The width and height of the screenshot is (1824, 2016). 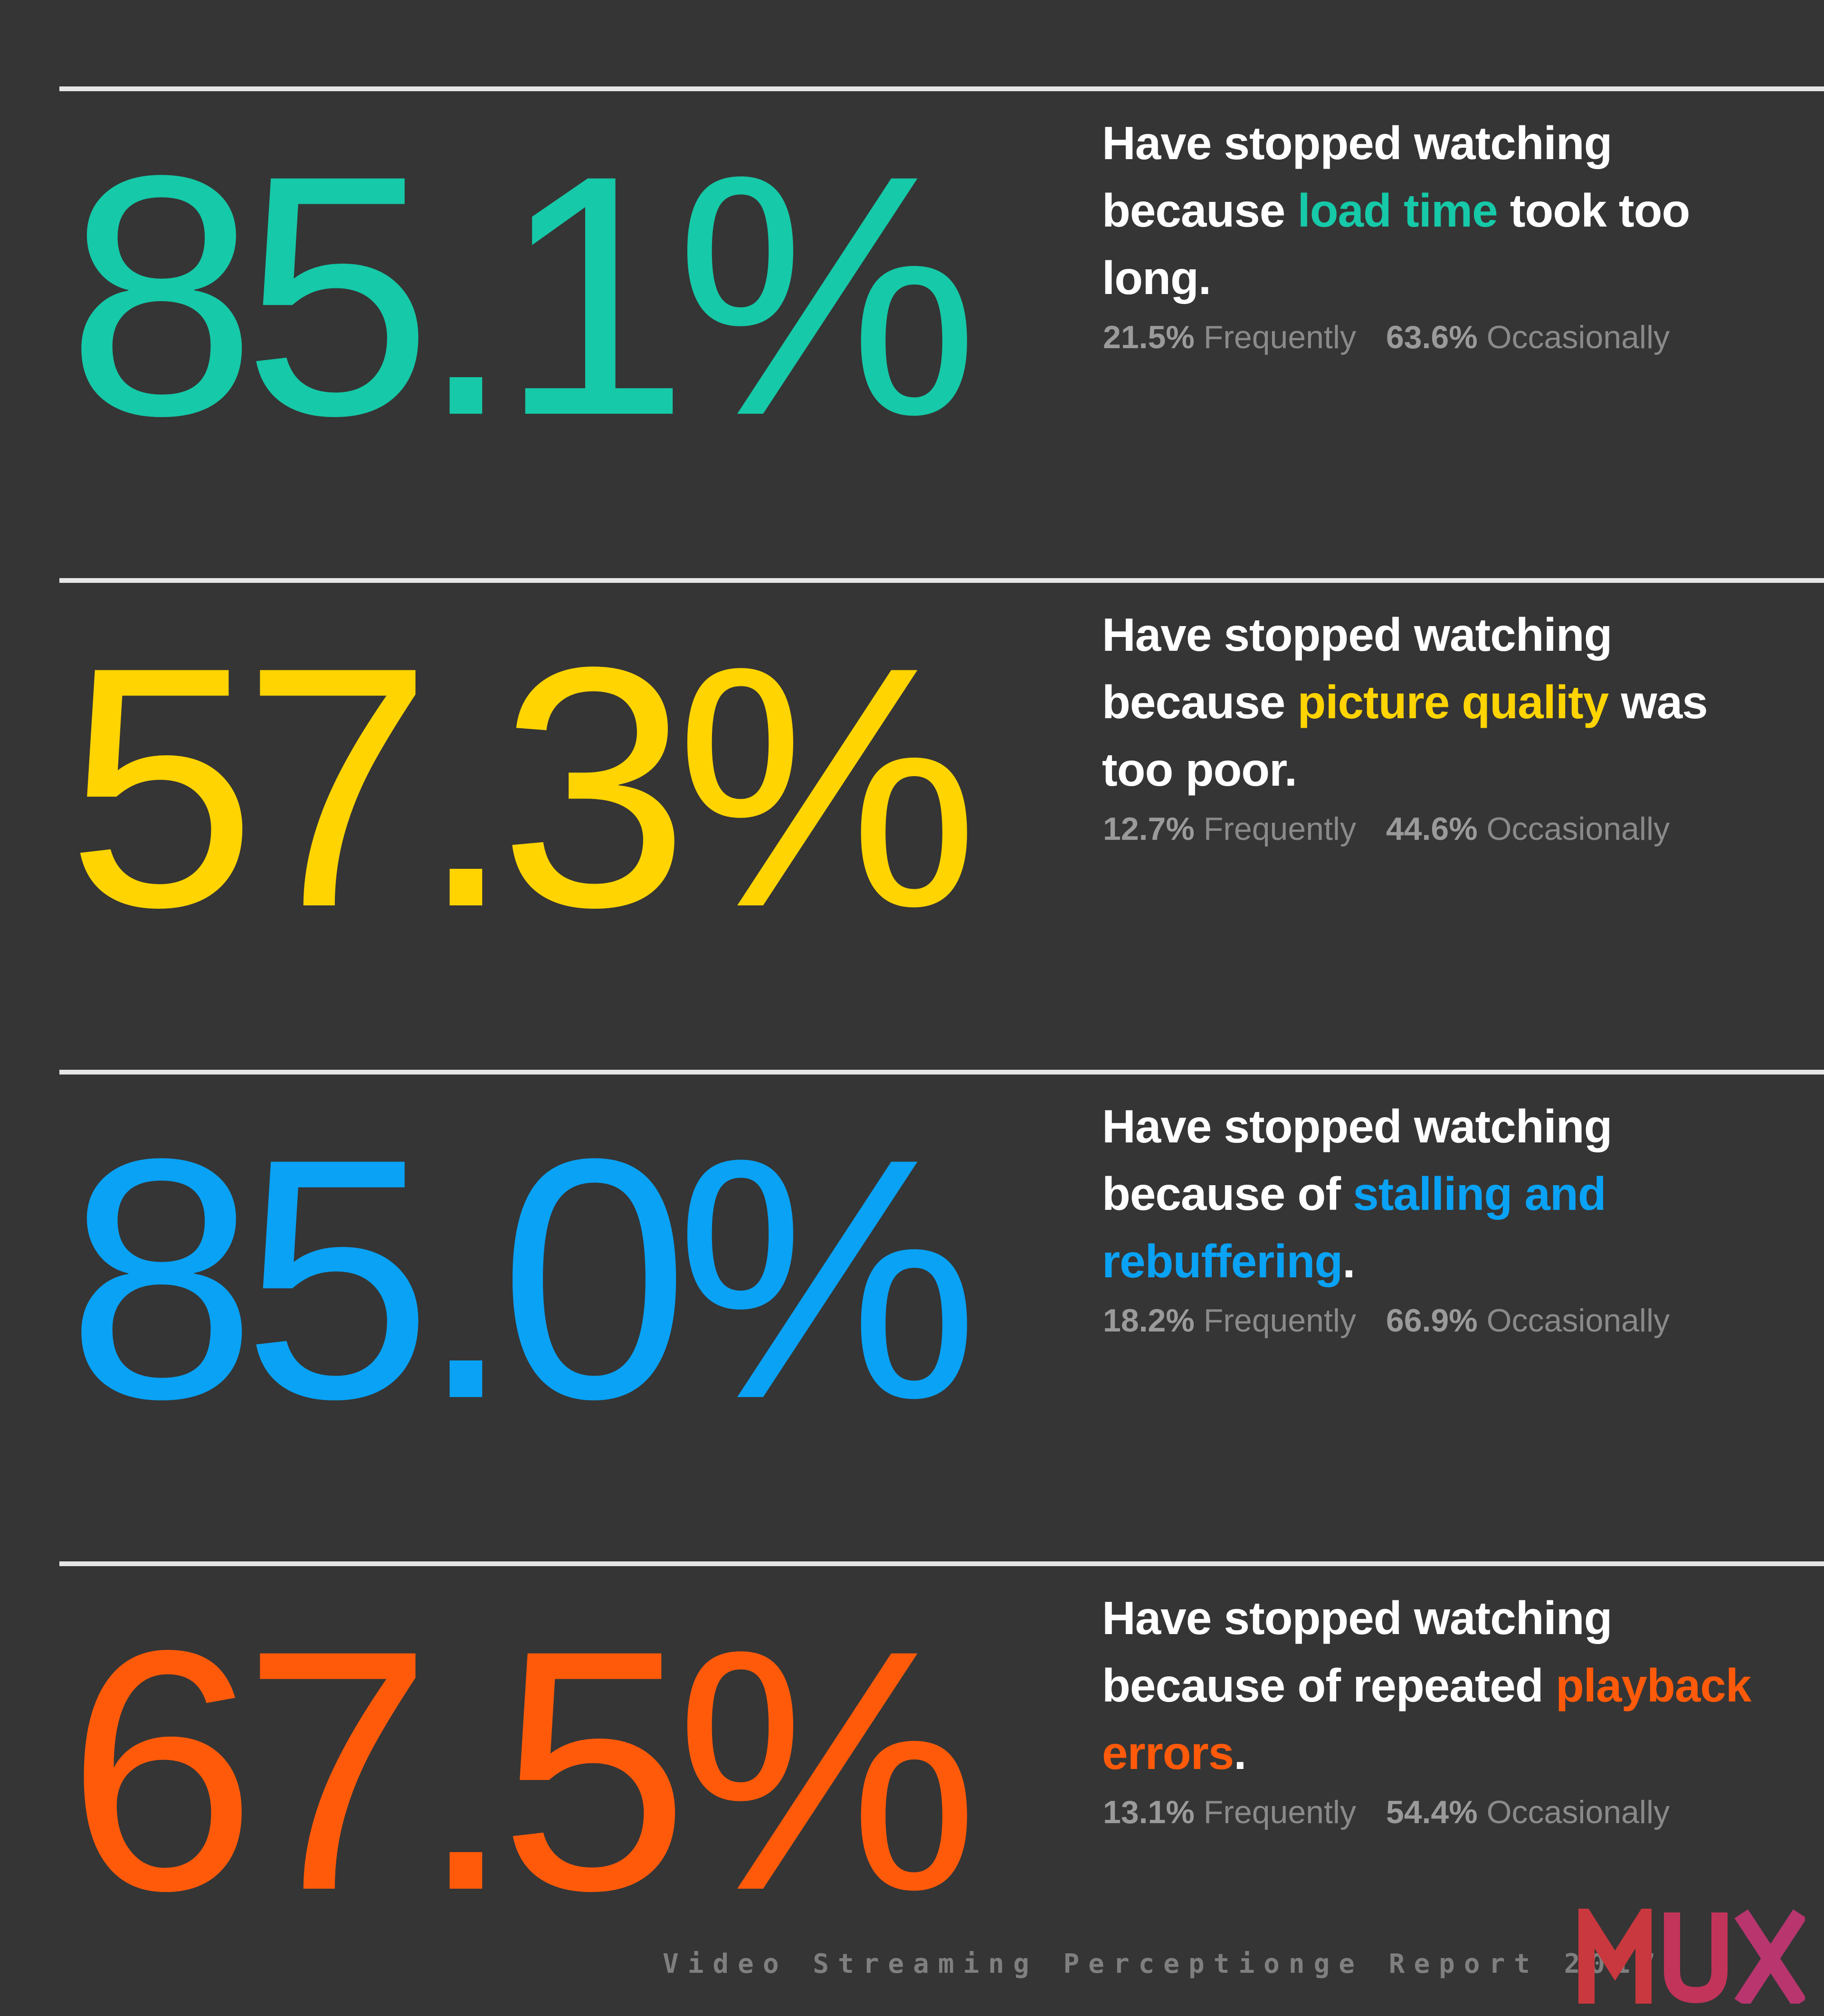 I want to click on stat-highlight: load time, so click(x=1397, y=210).